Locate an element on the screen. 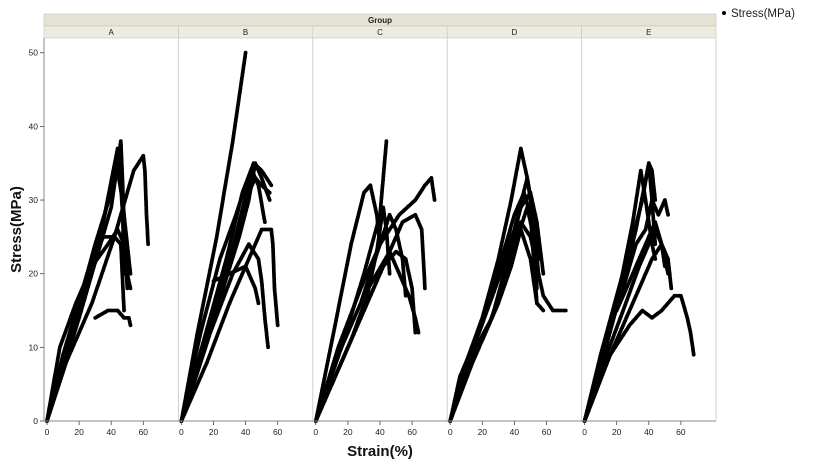  group-header-label: Group is located at coordinates (380, 20).